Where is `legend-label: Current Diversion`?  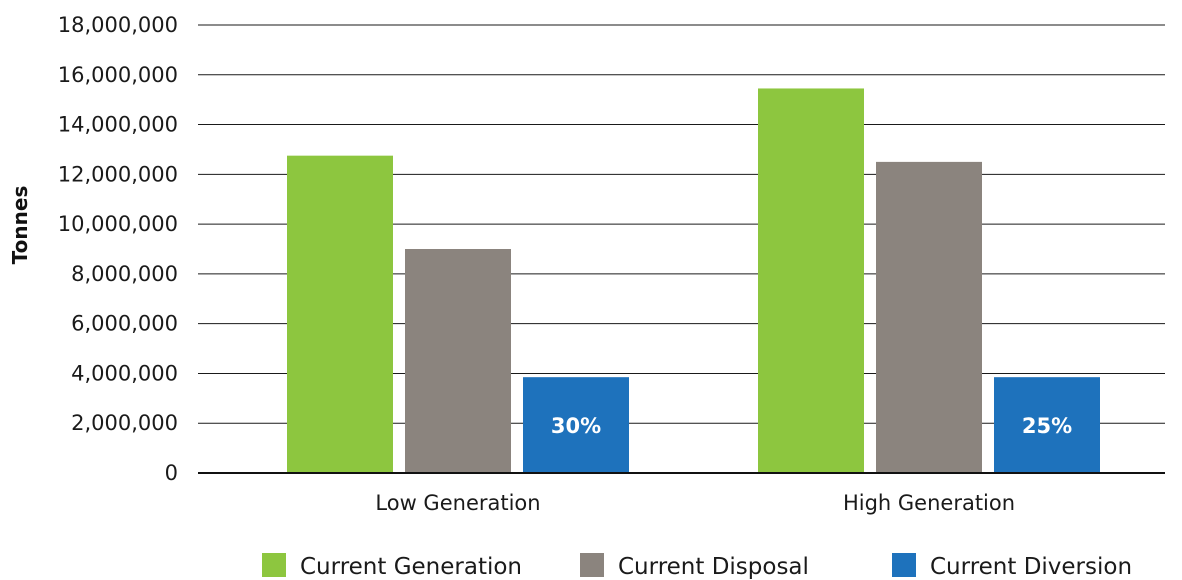 legend-label: Current Diversion is located at coordinates (1031, 567).